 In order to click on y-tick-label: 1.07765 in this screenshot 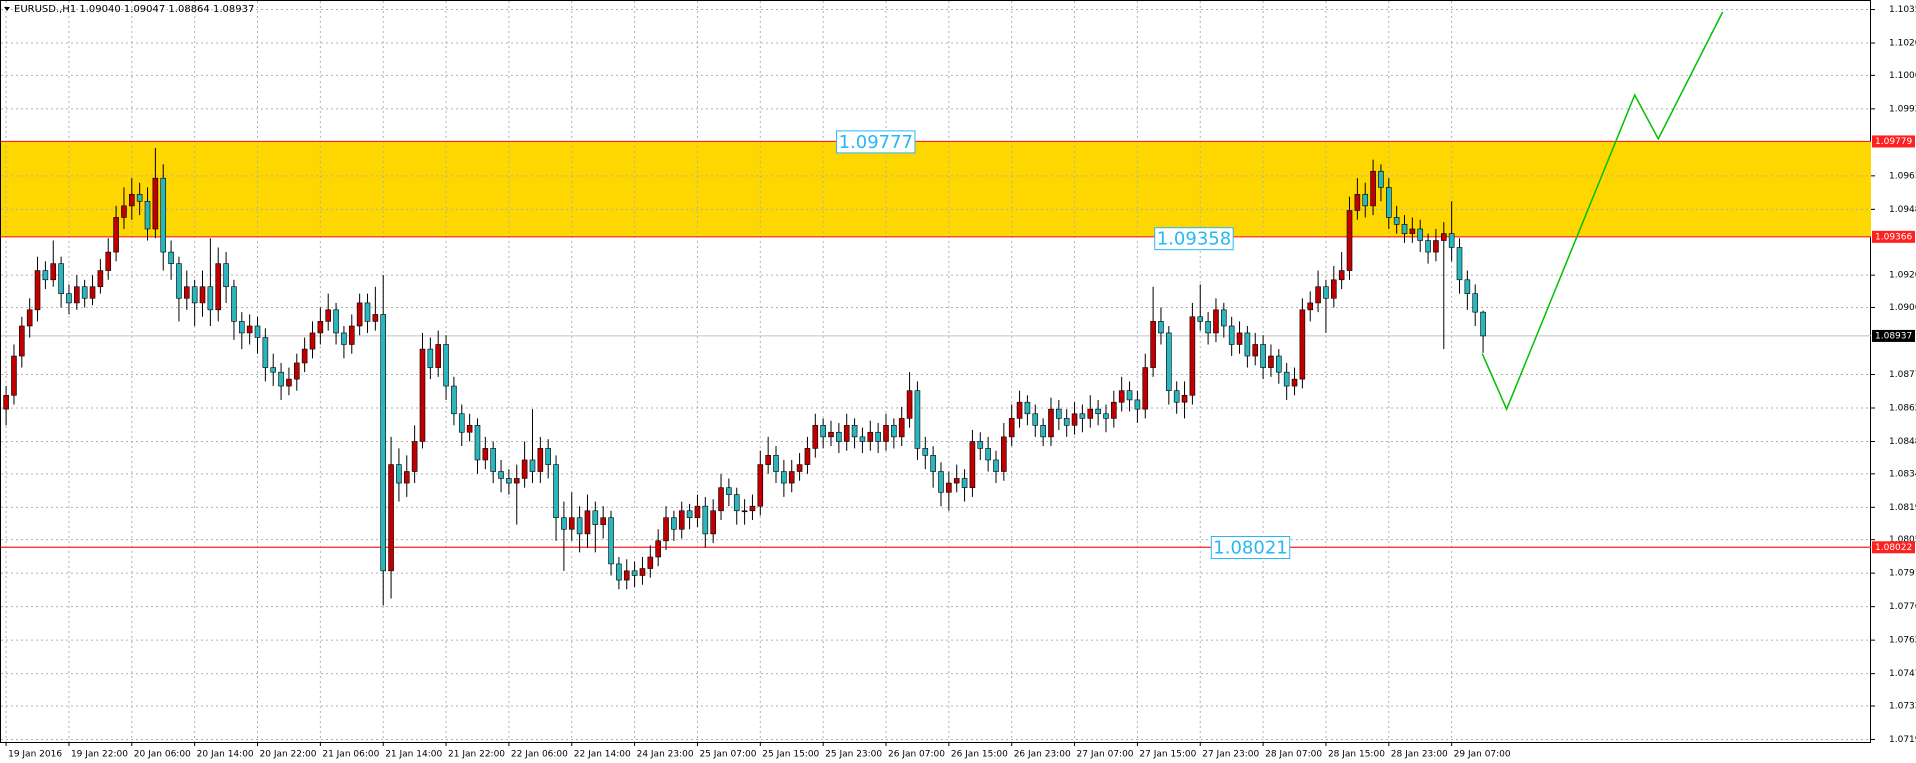, I will do `click(1902, 607)`.